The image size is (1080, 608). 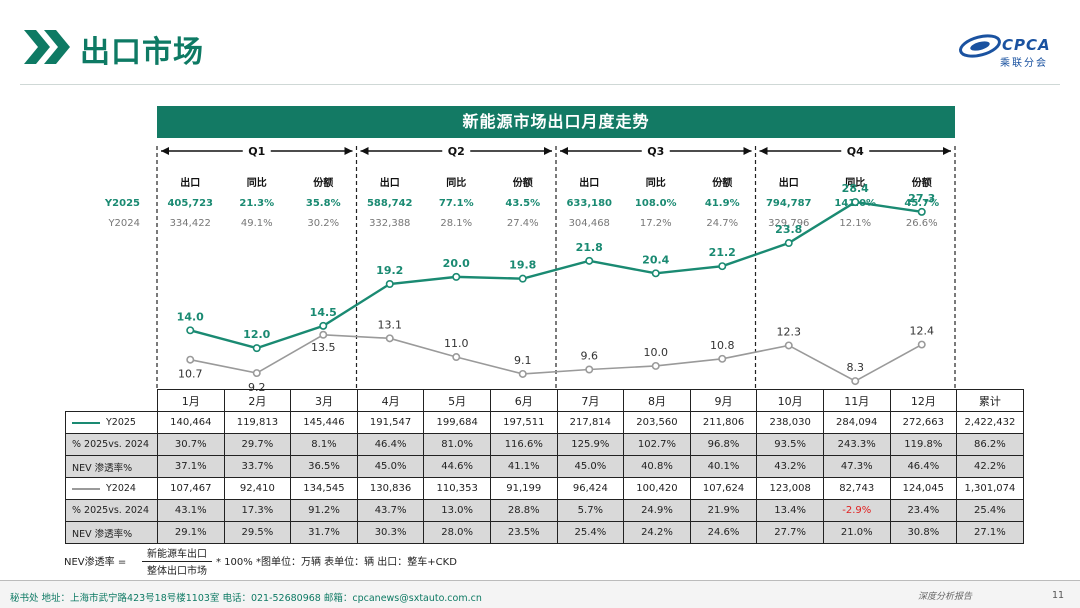 I want to click on table-cell: 145,446, so click(x=324, y=422).